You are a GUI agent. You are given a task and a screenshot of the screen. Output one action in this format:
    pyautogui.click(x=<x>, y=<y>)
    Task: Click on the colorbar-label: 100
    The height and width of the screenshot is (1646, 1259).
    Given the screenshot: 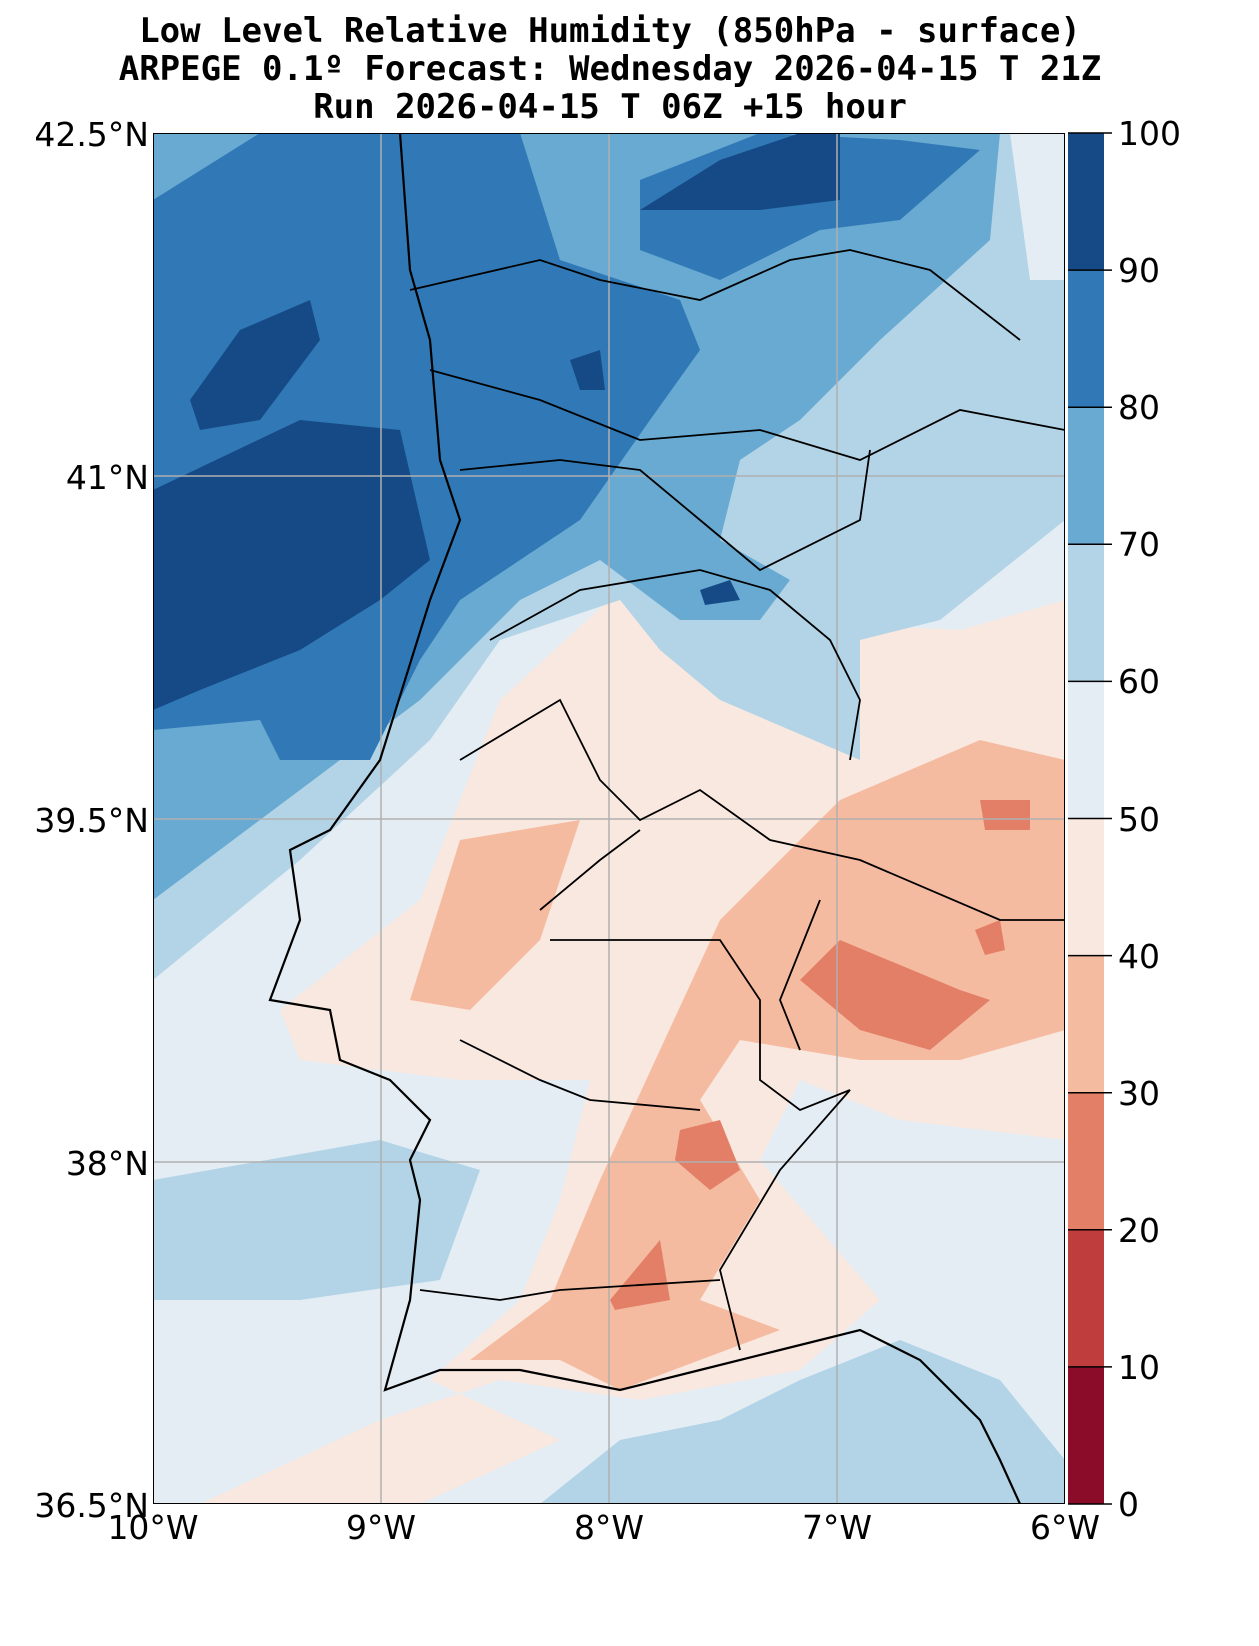 What is the action you would take?
    pyautogui.click(x=1149, y=133)
    